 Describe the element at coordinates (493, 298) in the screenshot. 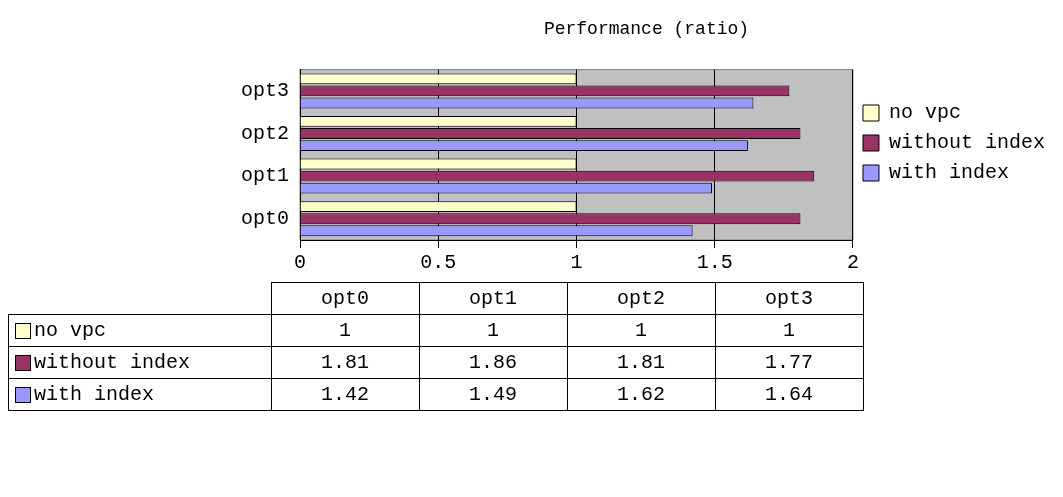

I see `category-label: opt1` at that location.